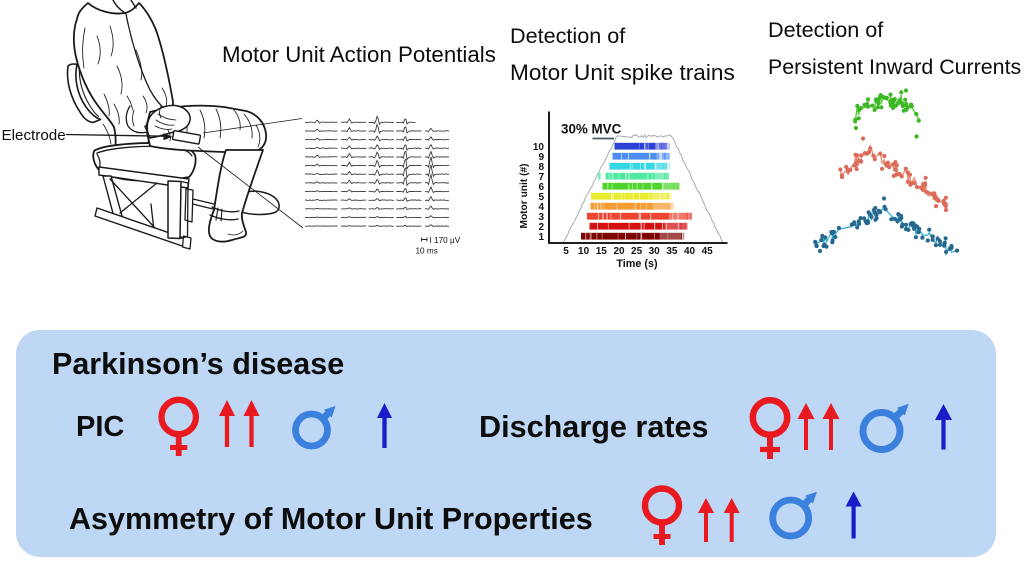 This screenshot has height=571, width=1024. I want to click on svg-text: 6, so click(541, 187).